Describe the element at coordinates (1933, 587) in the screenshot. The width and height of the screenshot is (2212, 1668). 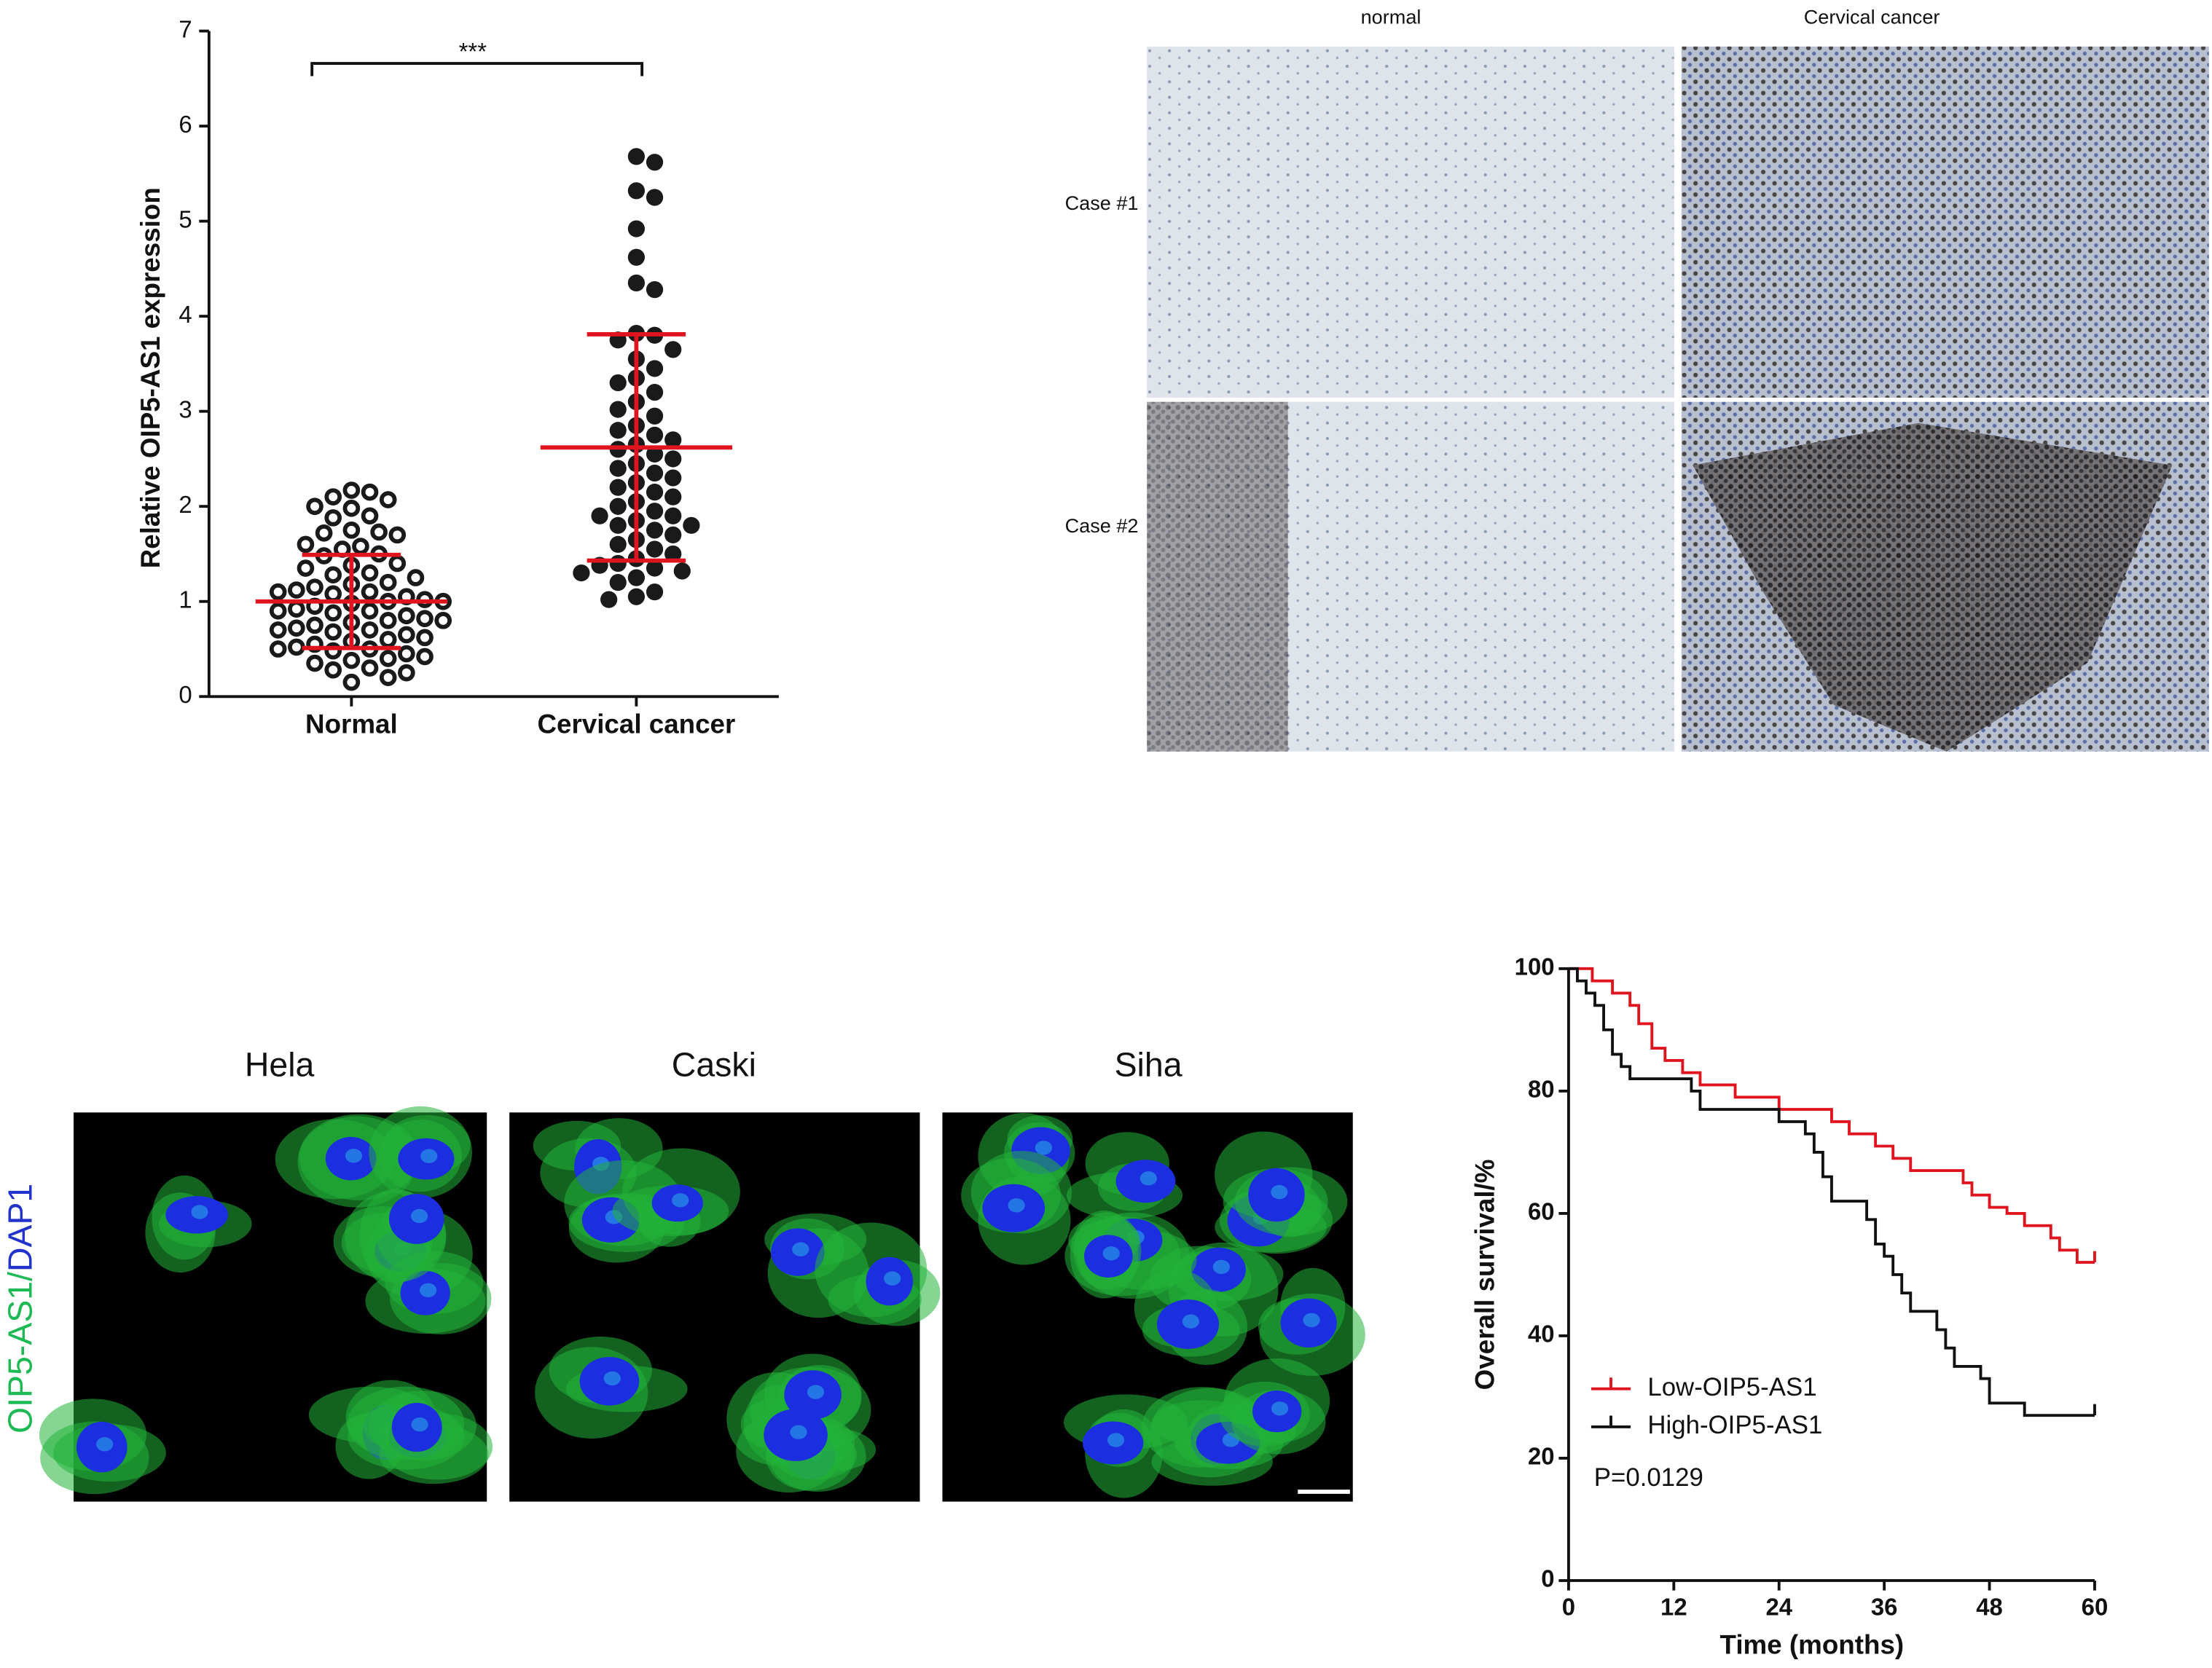
I see `histology-stain` at that location.